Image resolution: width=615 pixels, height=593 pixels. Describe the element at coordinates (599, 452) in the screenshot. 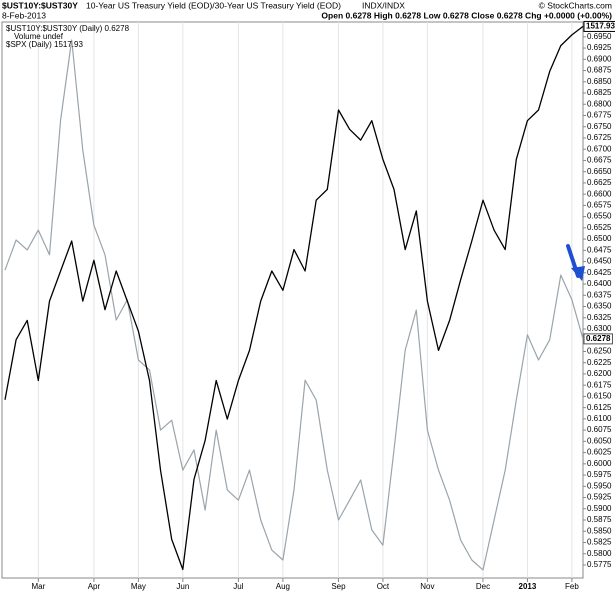

I see `y-tick-label: 0.6025` at that location.